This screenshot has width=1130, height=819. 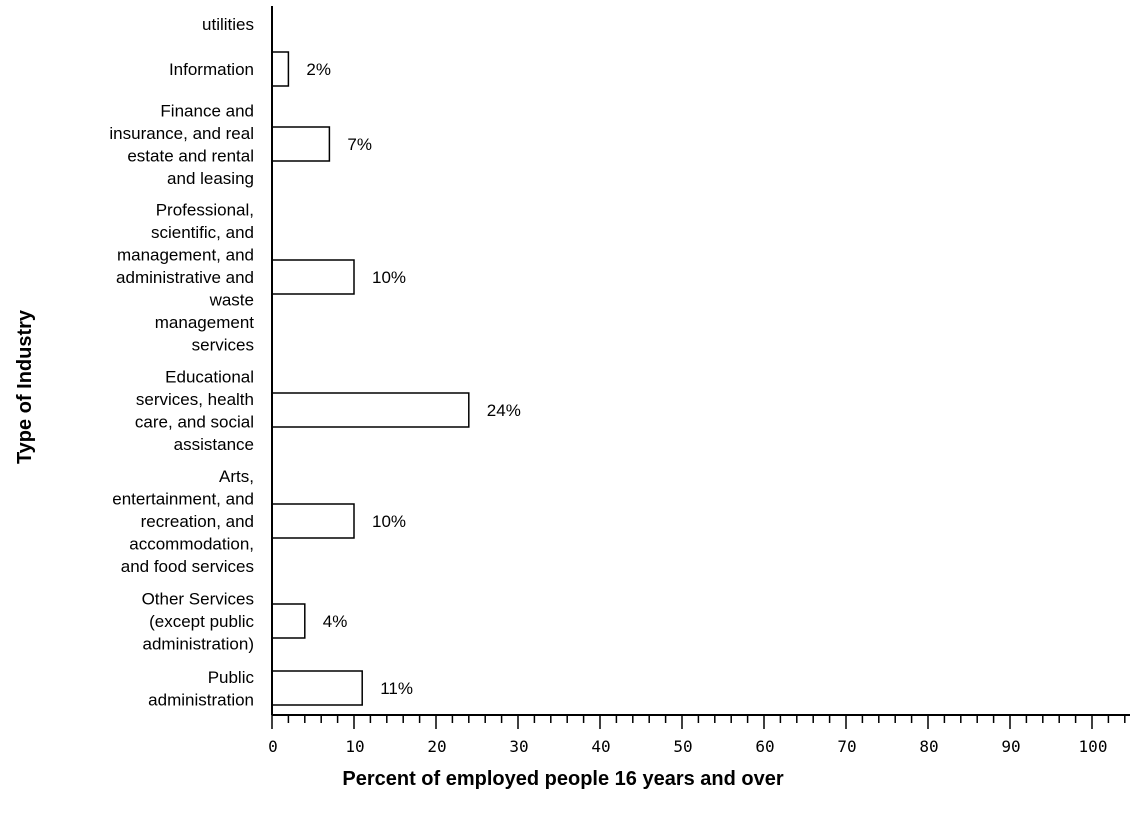 I want to click on x-tick-label: 70, so click(x=846, y=746).